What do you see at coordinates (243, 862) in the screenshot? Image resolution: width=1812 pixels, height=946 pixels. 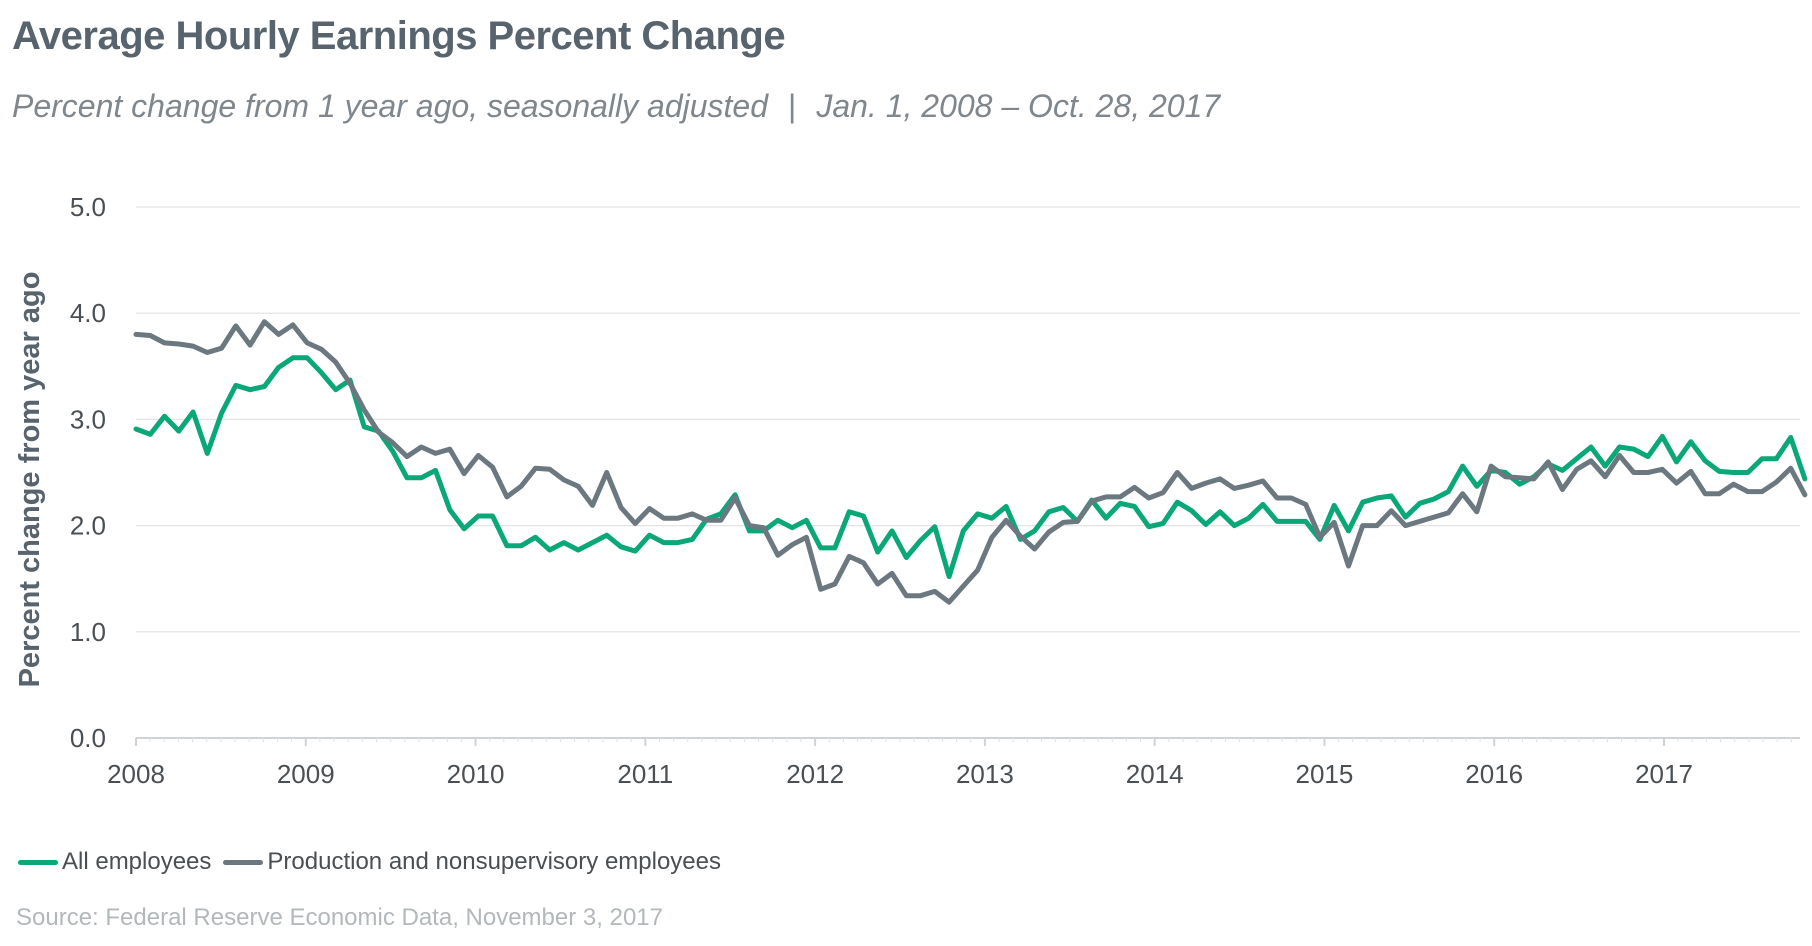 I see `legend-swatch-production-employees` at bounding box center [243, 862].